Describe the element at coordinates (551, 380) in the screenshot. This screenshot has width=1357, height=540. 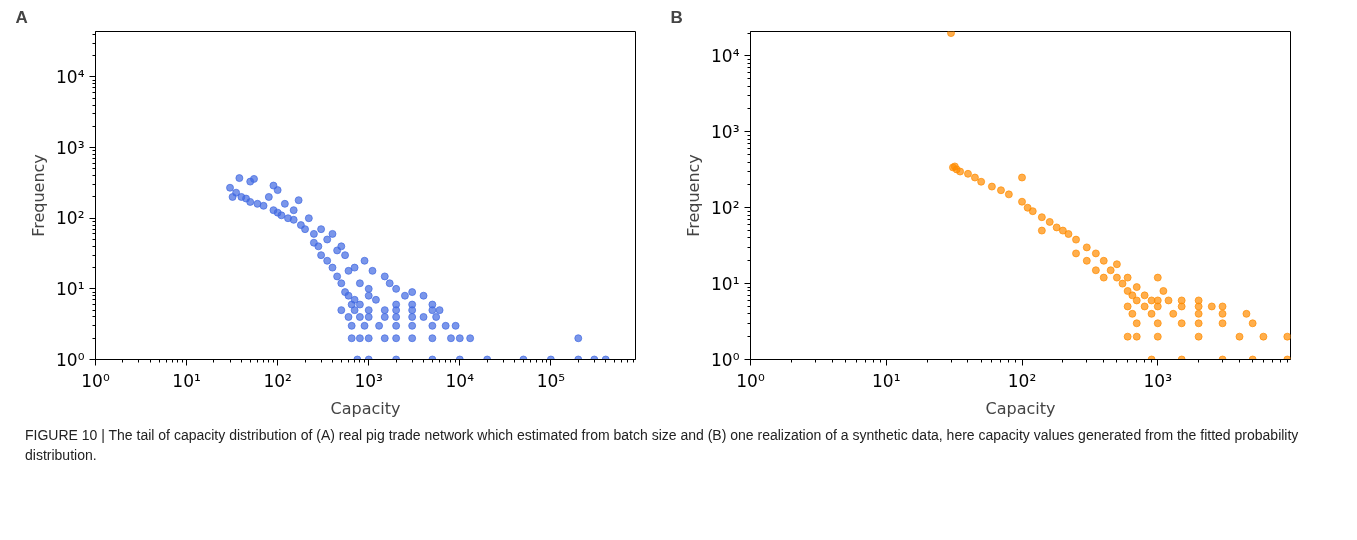
I see `x-tick-label: 10⁵` at that location.